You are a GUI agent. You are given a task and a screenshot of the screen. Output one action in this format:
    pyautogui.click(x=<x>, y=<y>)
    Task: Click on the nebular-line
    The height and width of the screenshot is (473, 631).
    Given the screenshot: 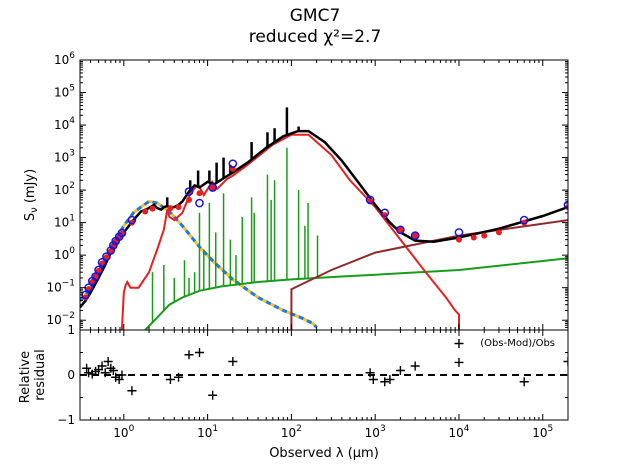 What is the action you would take?
    pyautogui.click(x=356, y=293)
    